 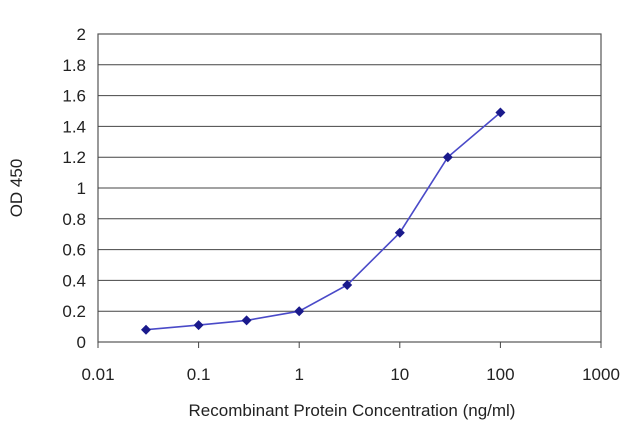 What do you see at coordinates (500, 374) in the screenshot?
I see `x-tick-label-4: 100` at bounding box center [500, 374].